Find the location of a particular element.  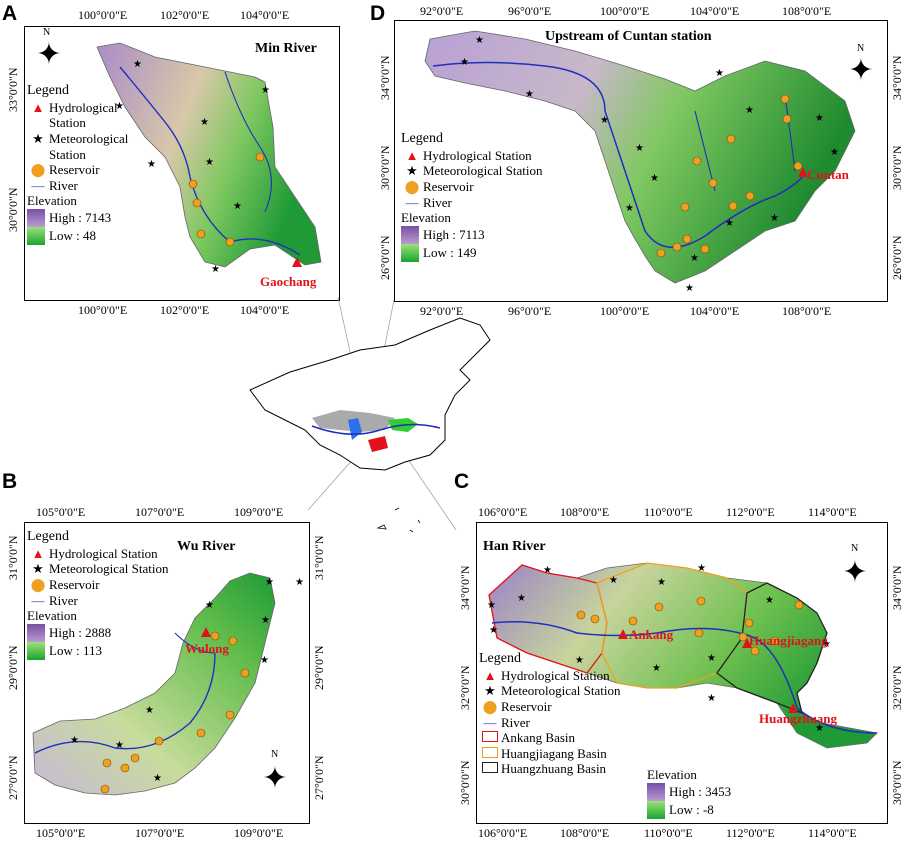

legend-c-elevation-block: Elevation High : 3453 Low : -8 is located at coordinates (689, 793).